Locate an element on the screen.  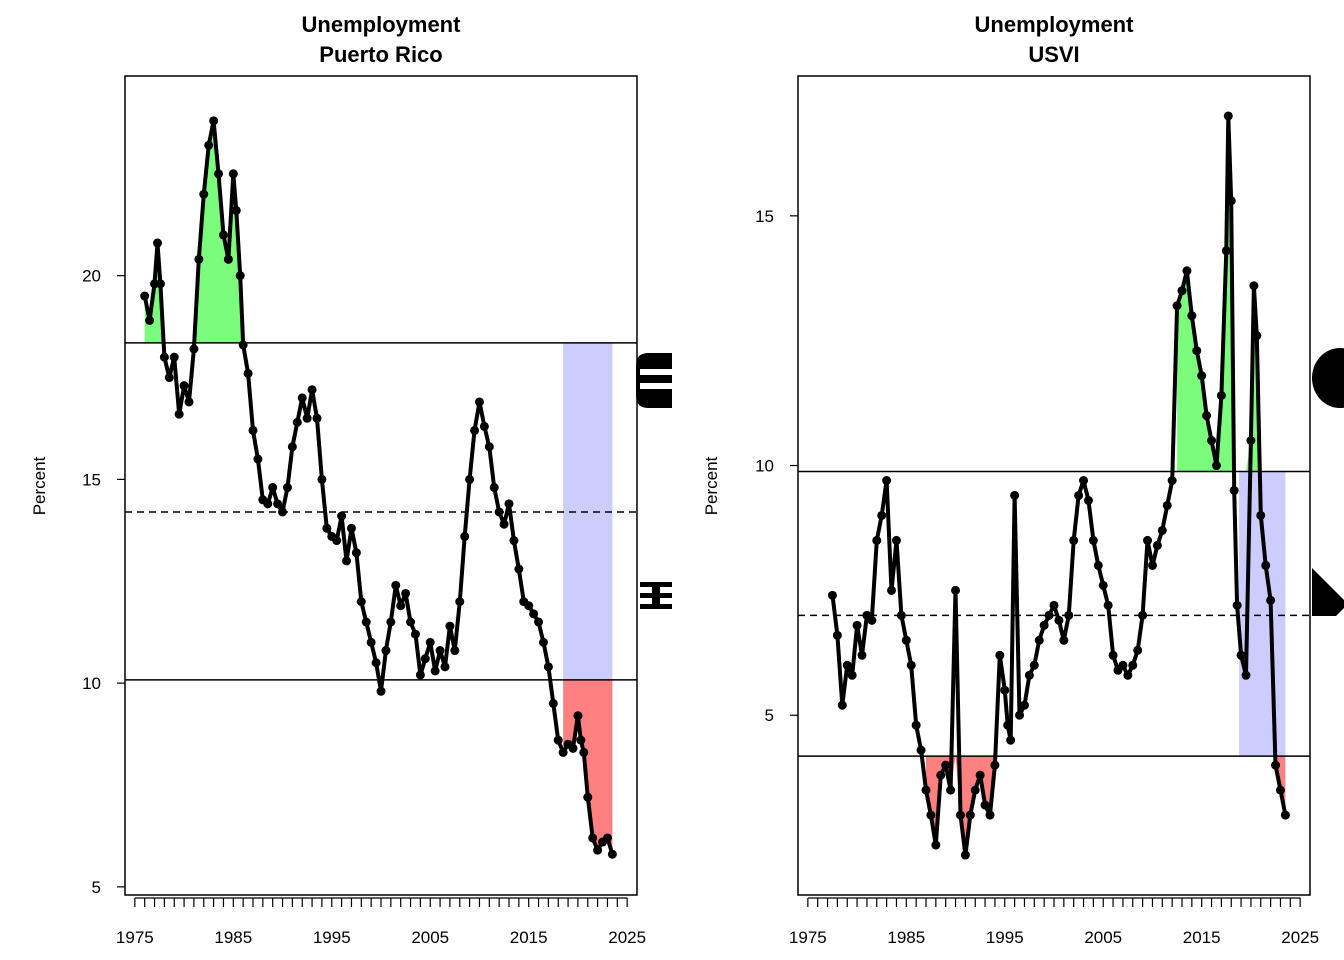
puerto-rico-x-tick-label: 1975 is located at coordinates (135, 937).